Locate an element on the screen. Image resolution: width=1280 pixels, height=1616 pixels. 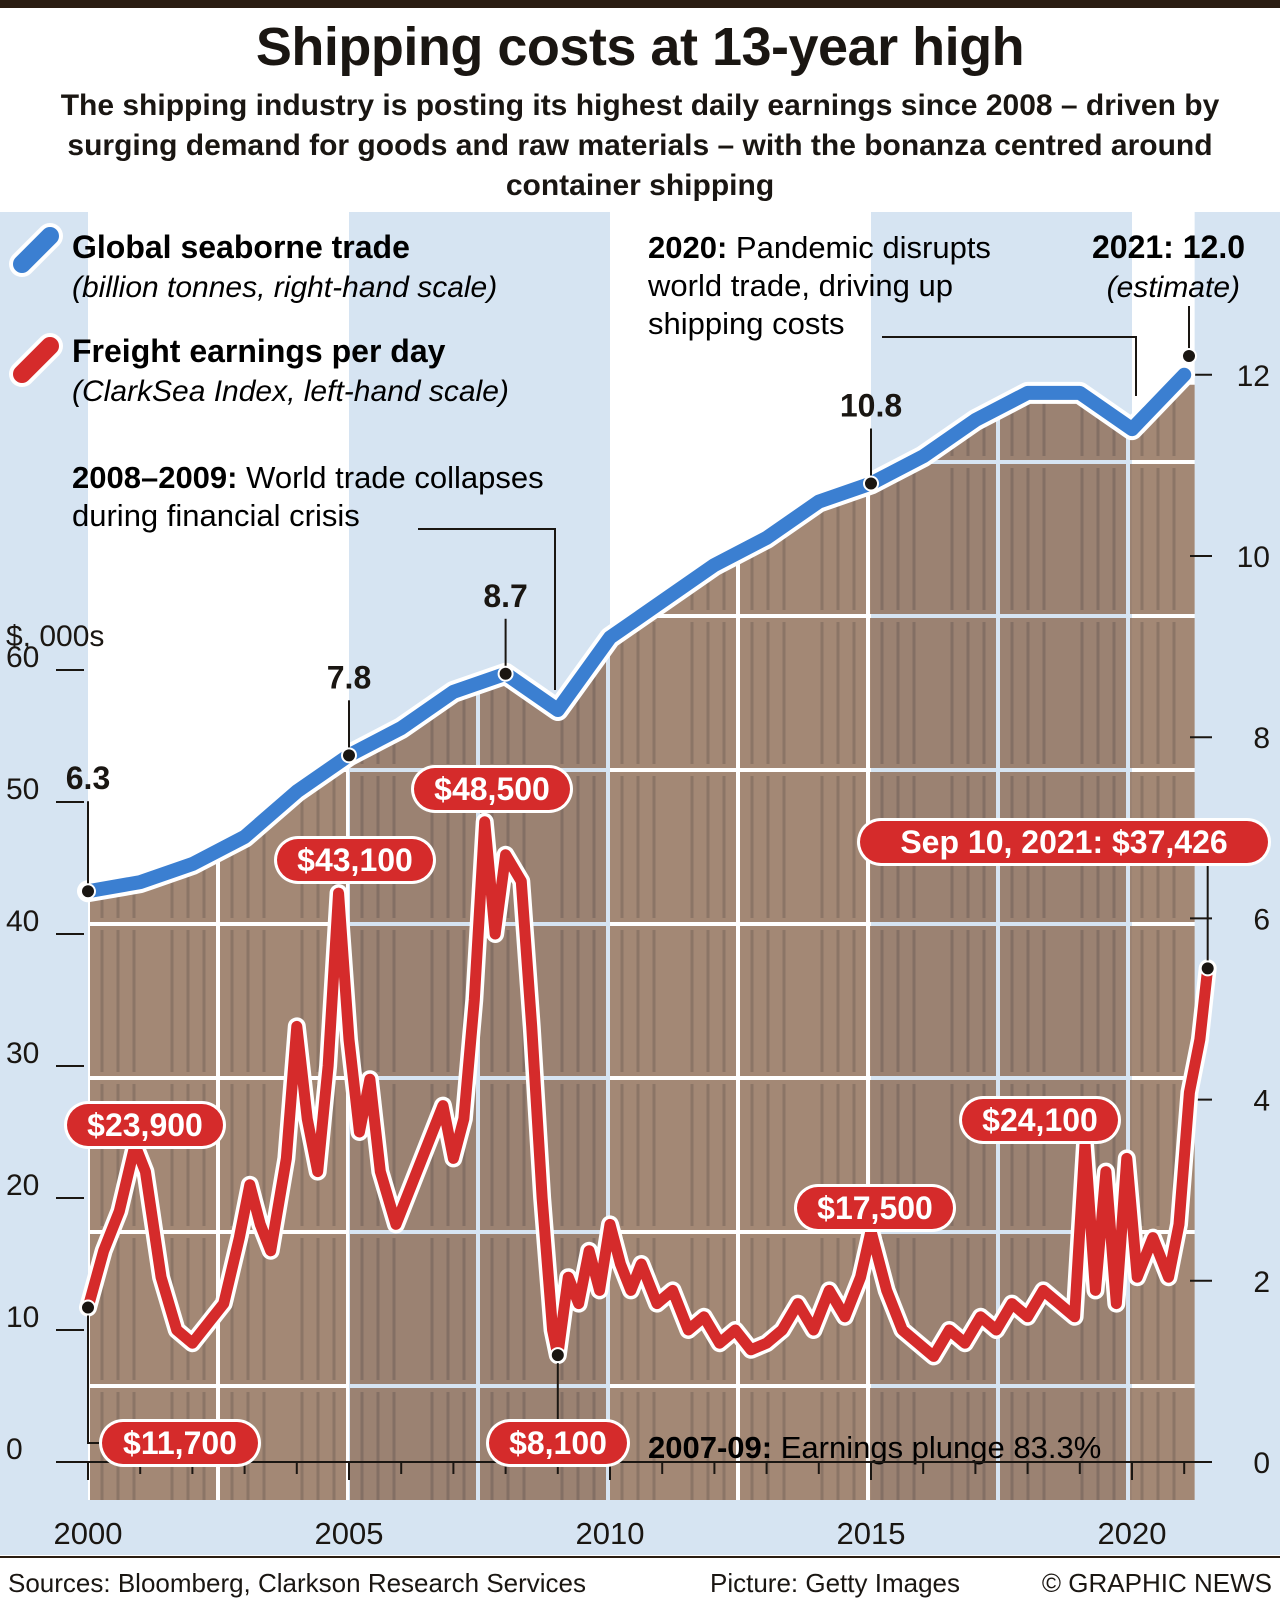
freight-label-text: $11,700 is located at coordinates (180, 1443).